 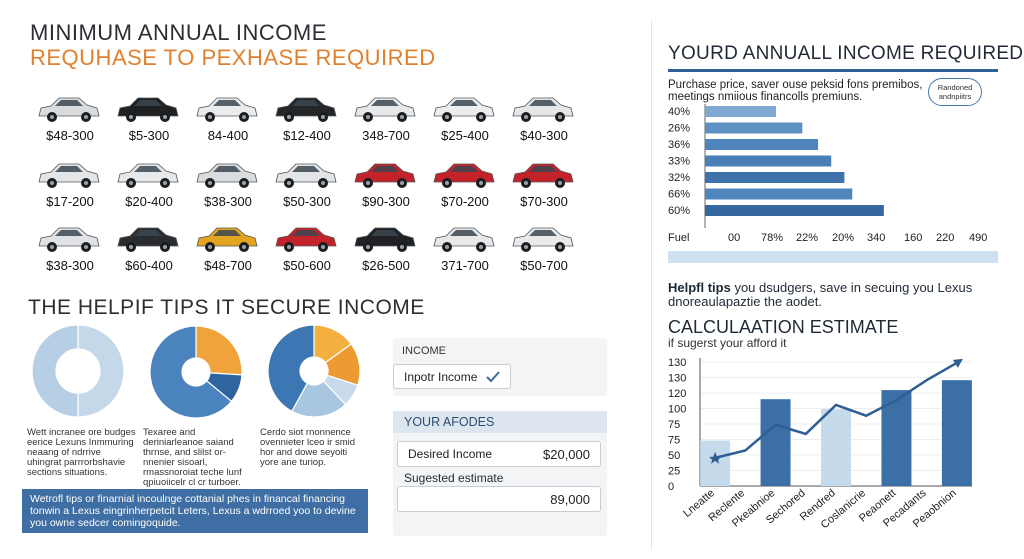 I want to click on car-price: $50-700, so click(x=544, y=265).